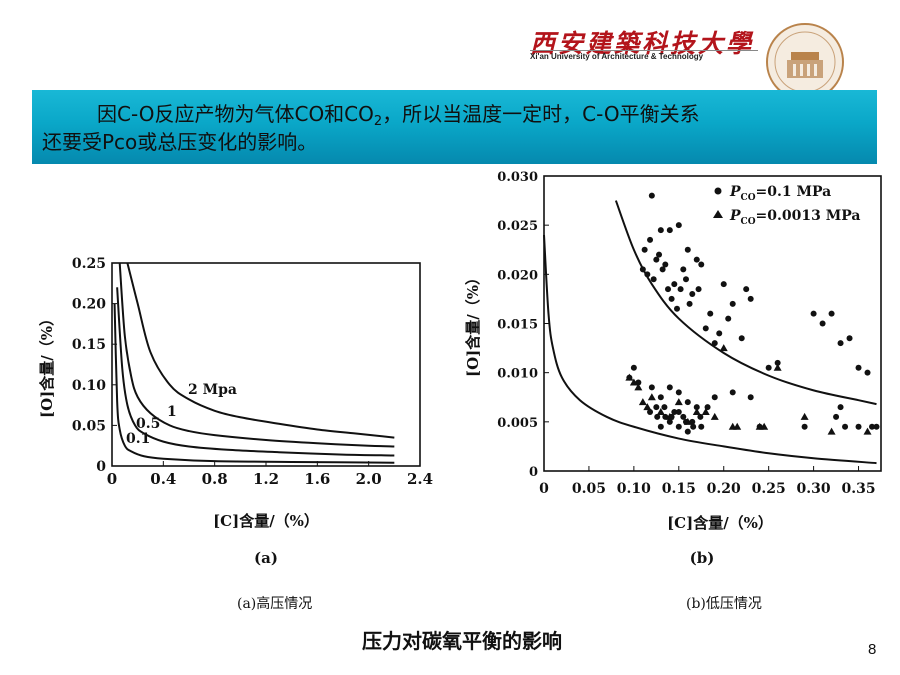 This screenshot has width=900, height=675. I want to click on y-tick-label-a: 0.05, so click(89, 426).